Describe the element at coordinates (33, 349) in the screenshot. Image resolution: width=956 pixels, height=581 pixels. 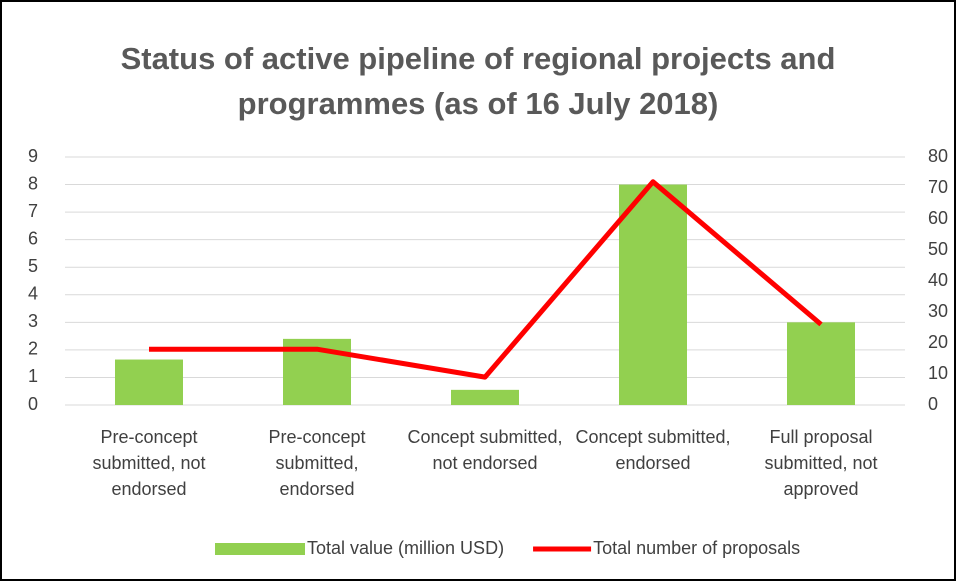
I see `y-tick-label: 2` at that location.